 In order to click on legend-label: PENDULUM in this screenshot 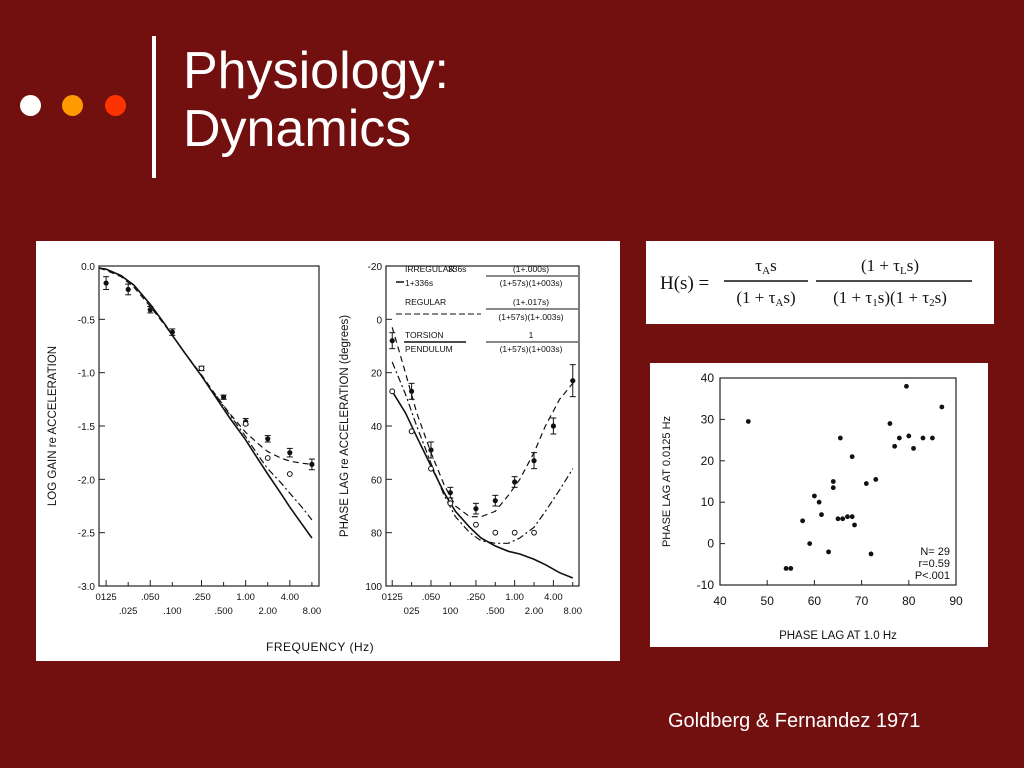, I will do `click(429, 349)`.